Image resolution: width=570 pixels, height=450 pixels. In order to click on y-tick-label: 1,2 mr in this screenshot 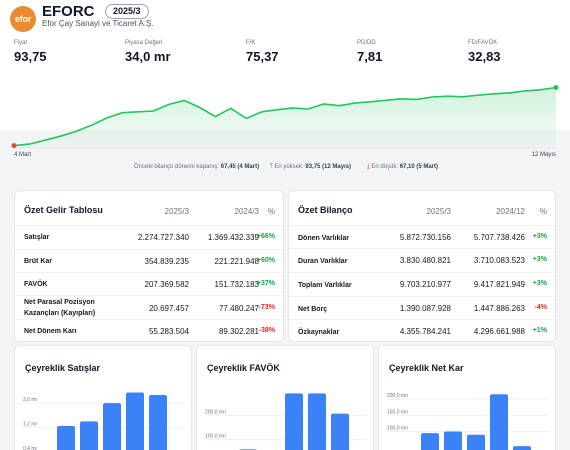, I will do `click(30, 425)`.